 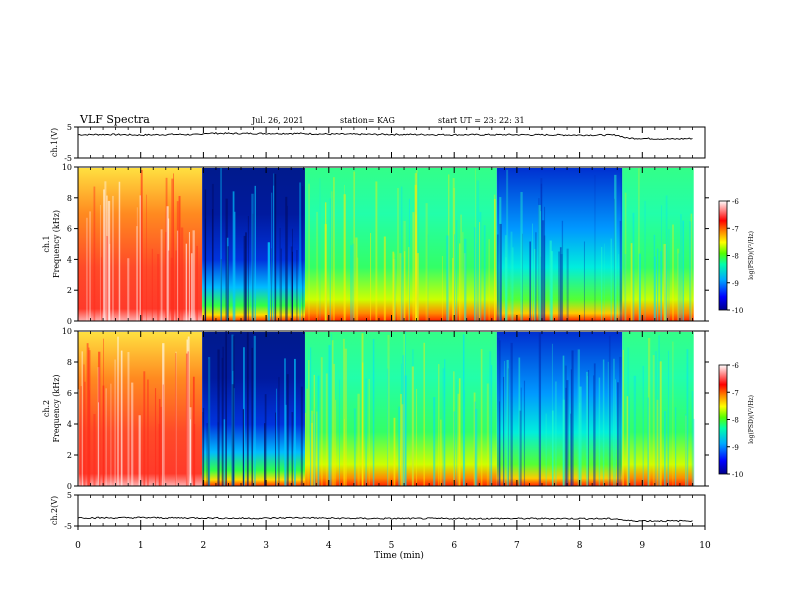 I want to click on x-tick-label: 9, so click(x=642, y=546).